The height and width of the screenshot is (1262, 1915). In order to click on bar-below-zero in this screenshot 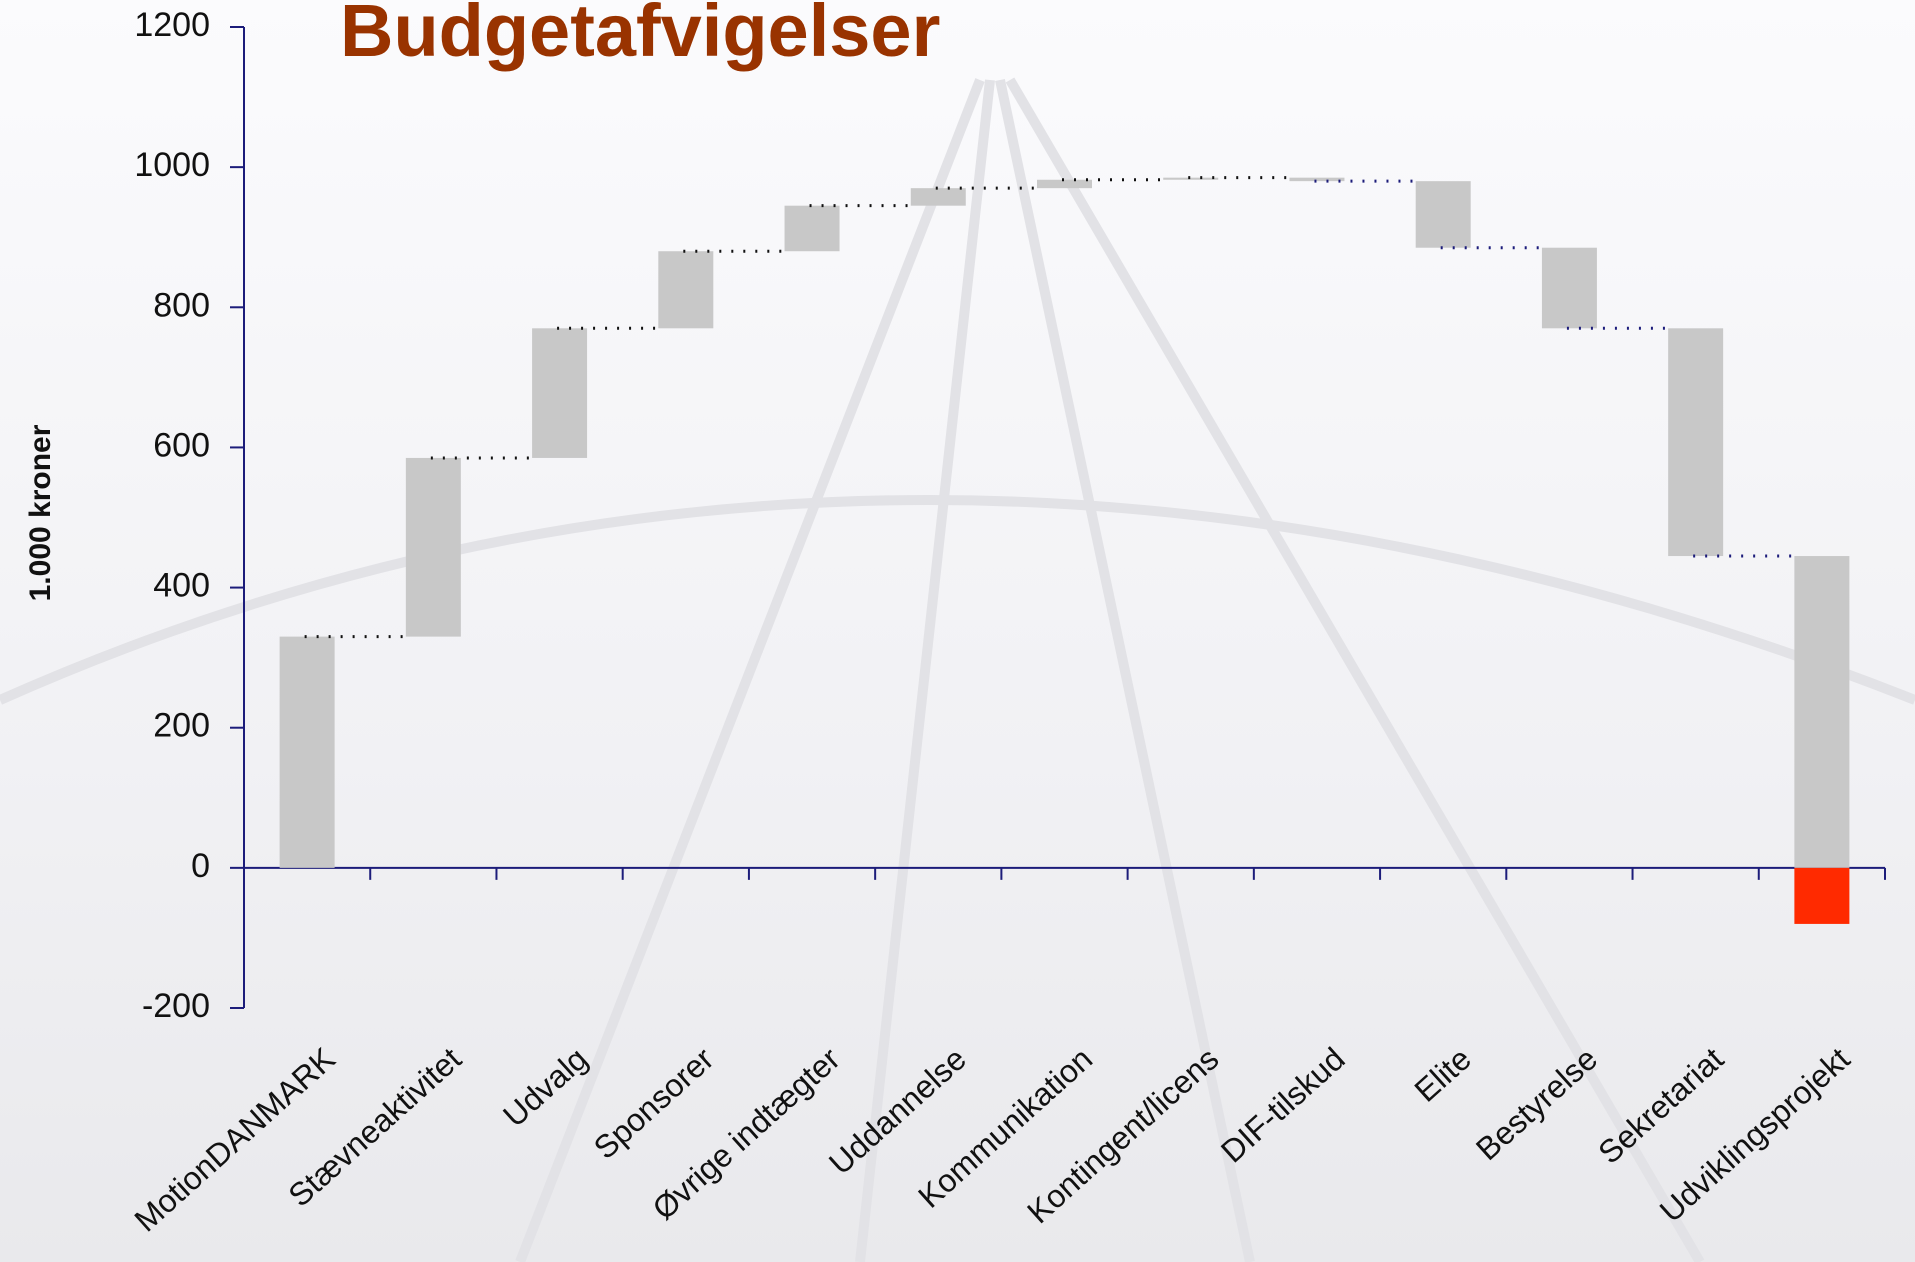, I will do `click(1822, 895)`.